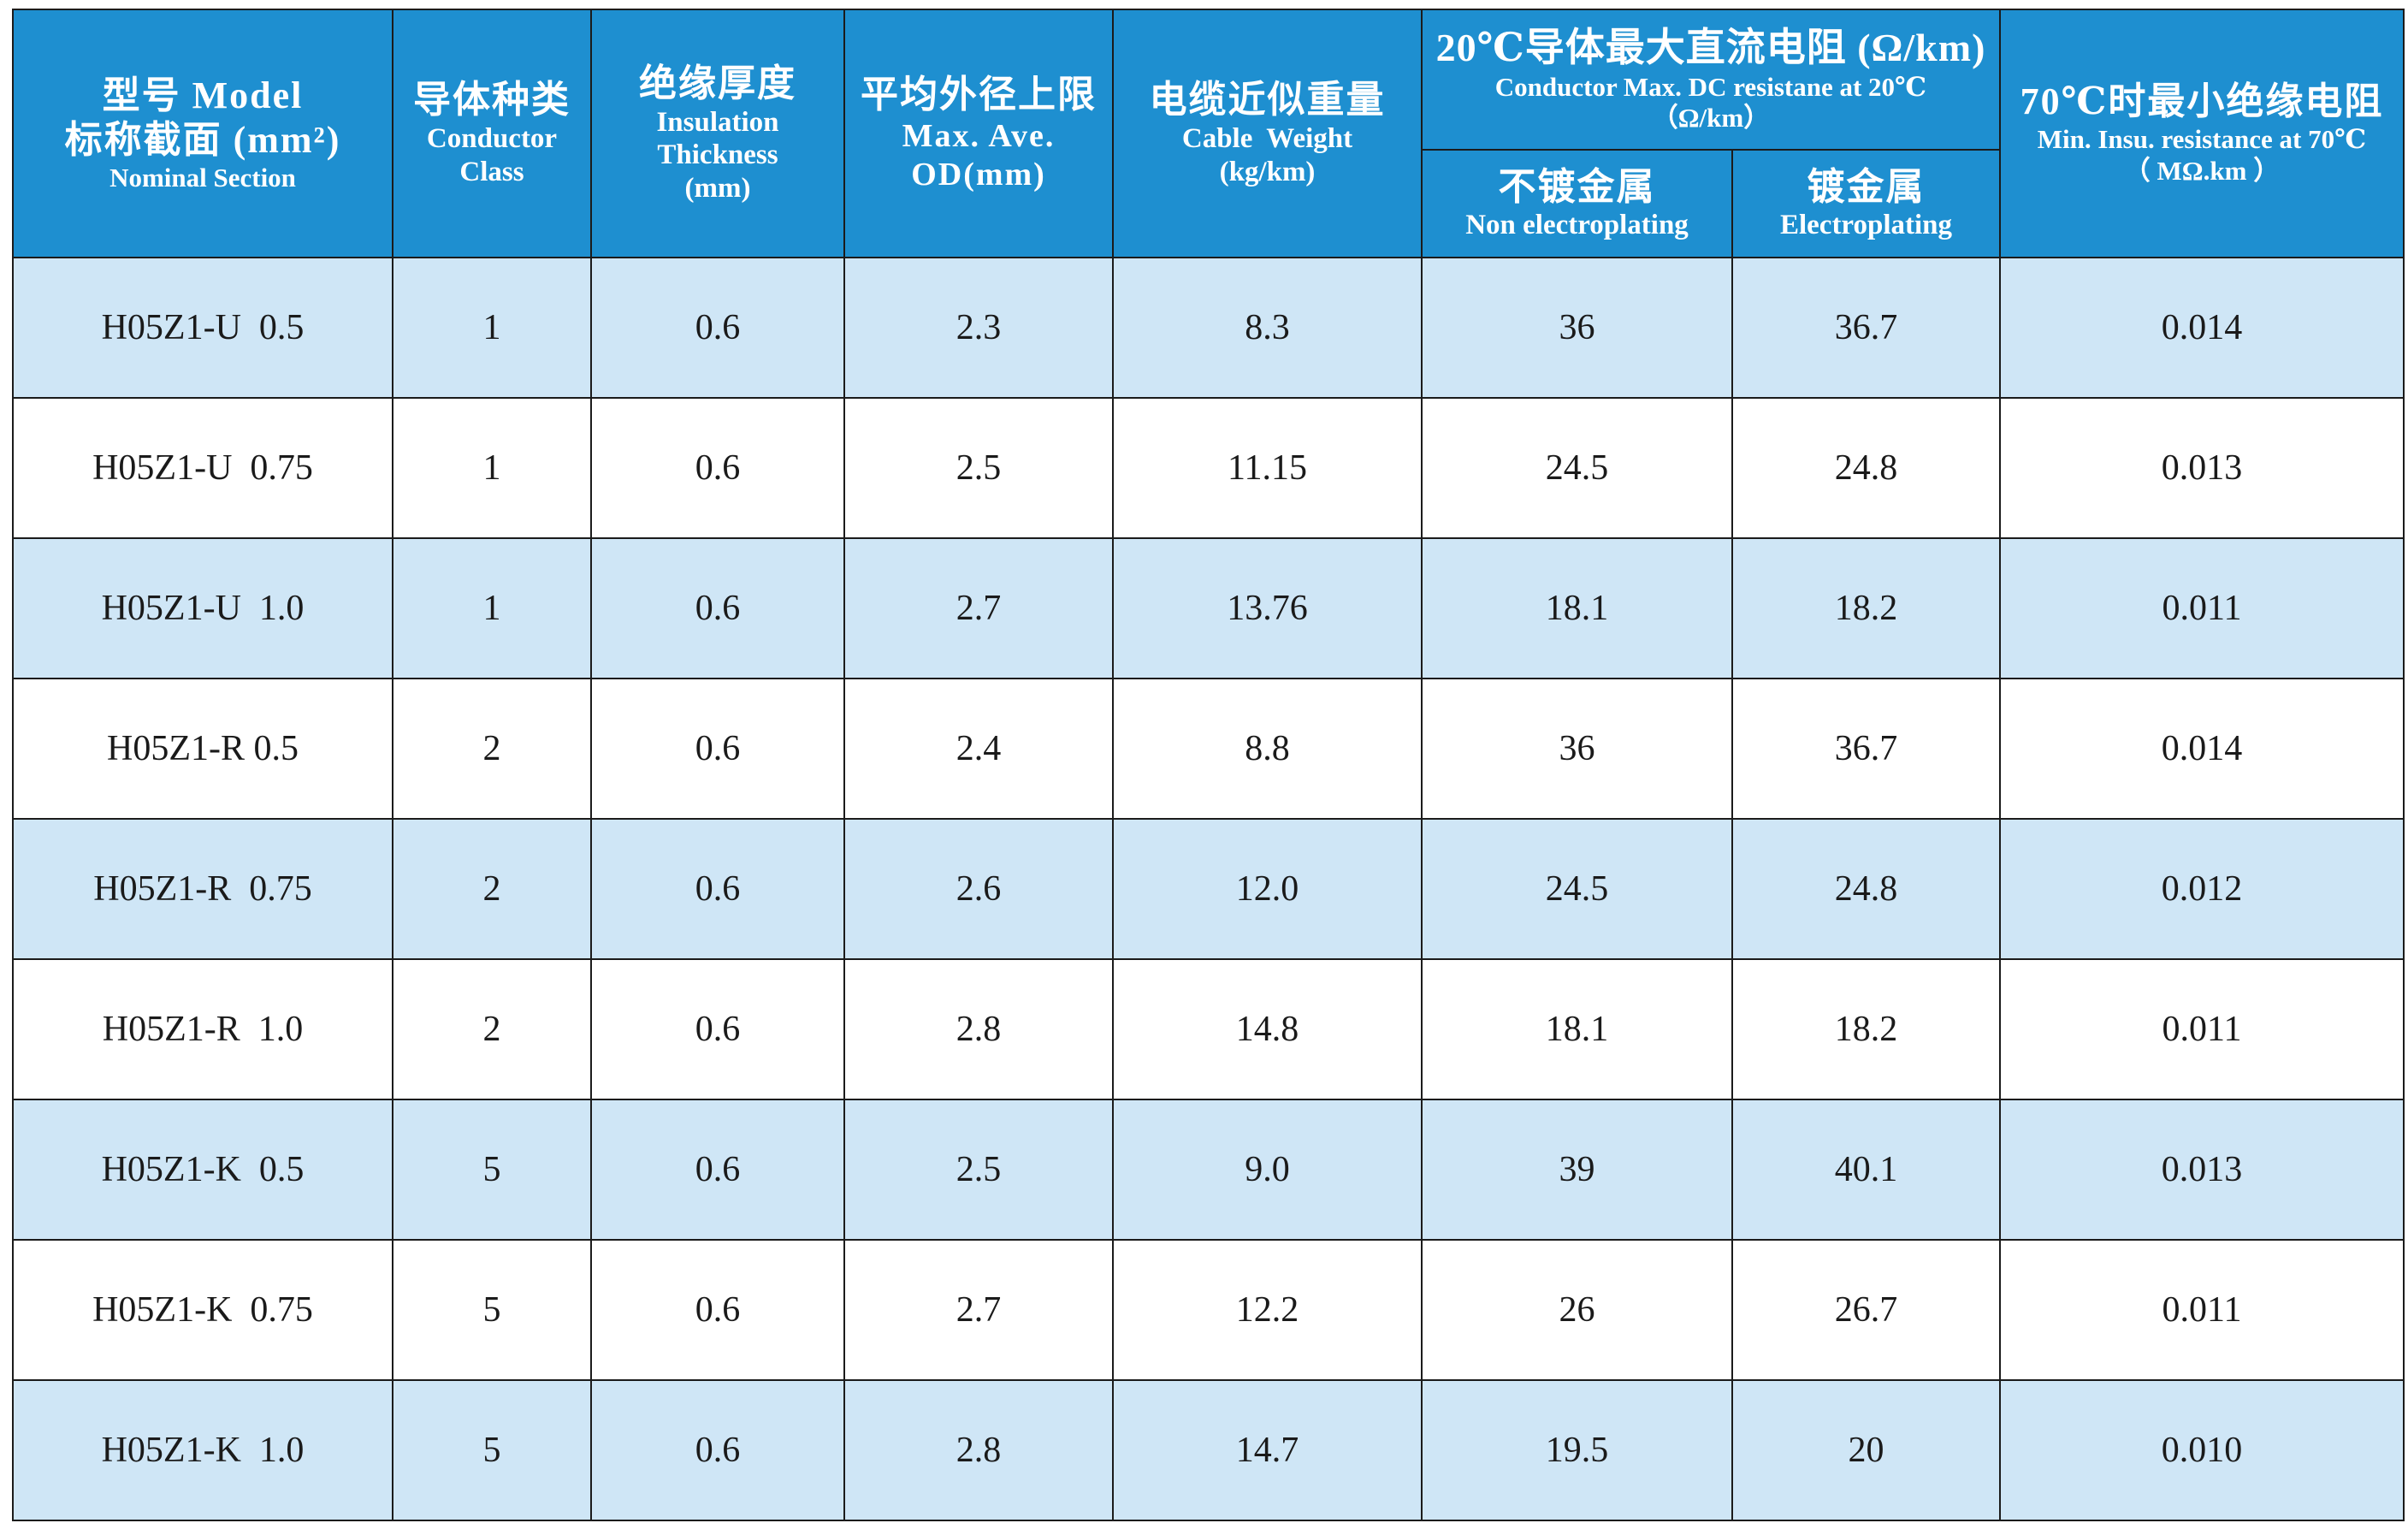  I want to click on cell-weight: 9.0, so click(1267, 1170).